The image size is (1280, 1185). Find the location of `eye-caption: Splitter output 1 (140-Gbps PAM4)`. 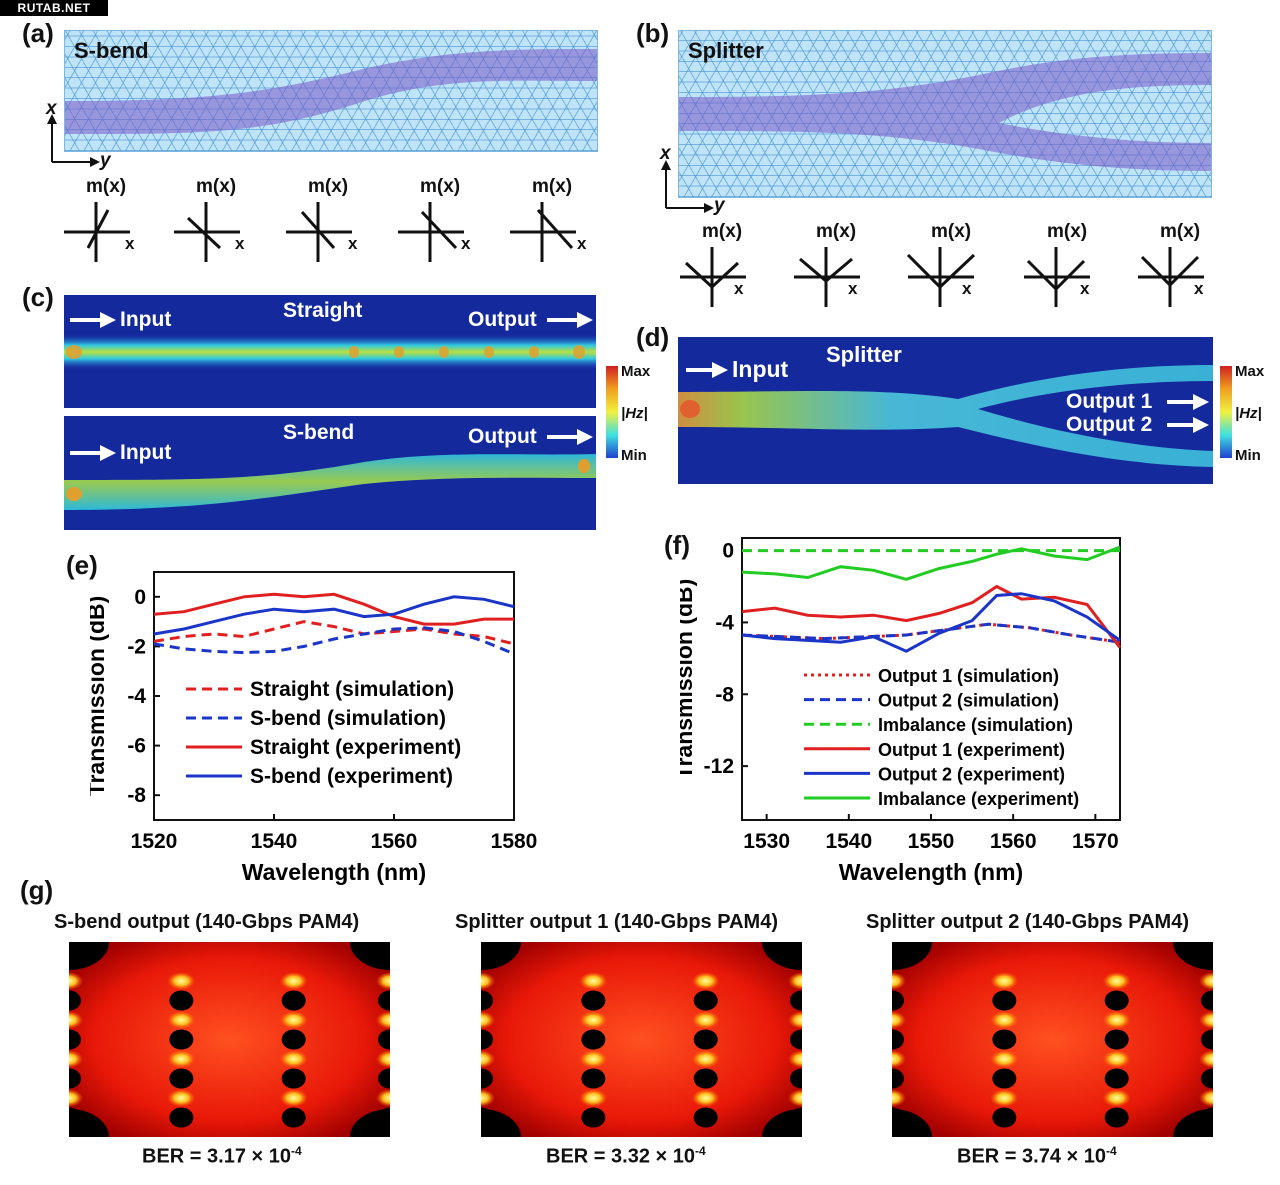

eye-caption: Splitter output 1 (140-Gbps PAM4) is located at coordinates (616, 922).